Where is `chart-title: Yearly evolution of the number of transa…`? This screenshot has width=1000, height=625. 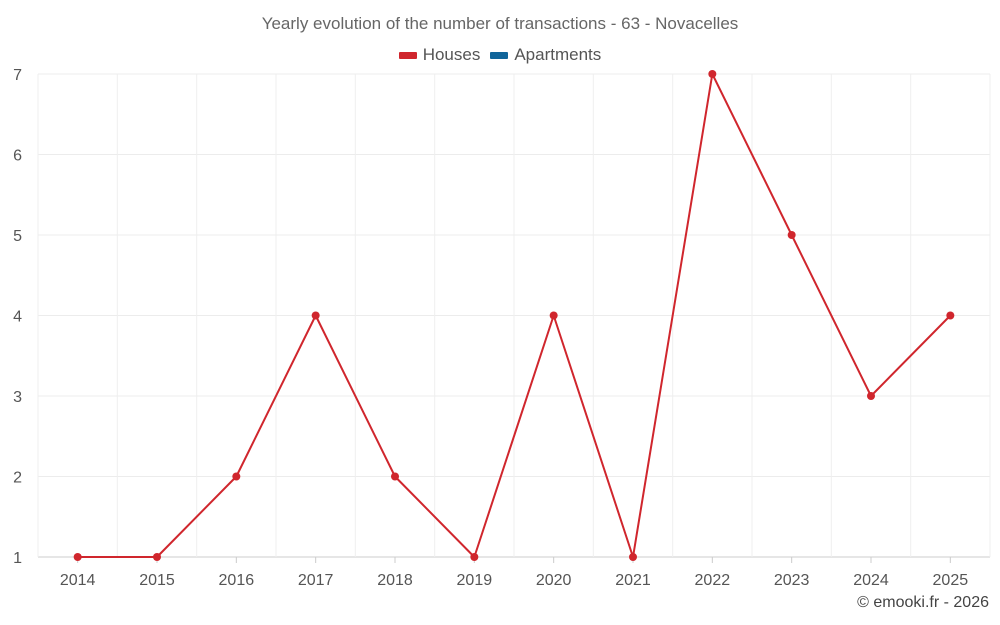
chart-title: Yearly evolution of the number of transa… is located at coordinates (500, 23).